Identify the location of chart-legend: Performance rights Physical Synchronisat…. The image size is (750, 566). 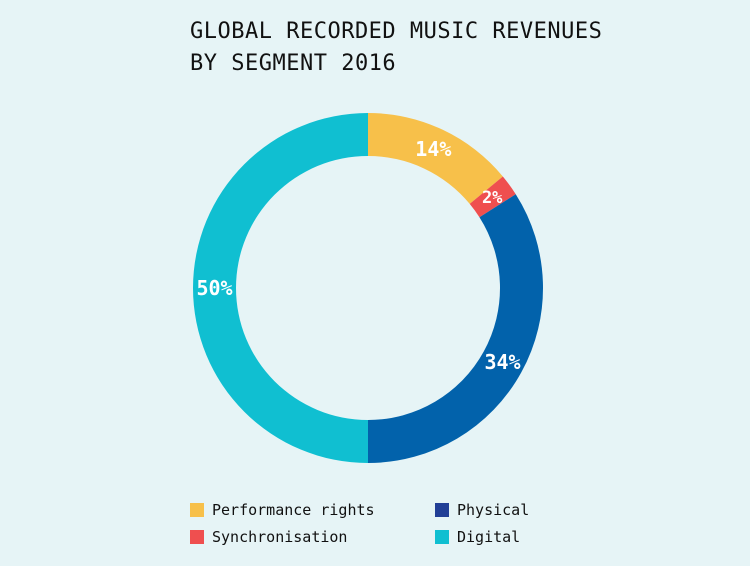
(400, 528).